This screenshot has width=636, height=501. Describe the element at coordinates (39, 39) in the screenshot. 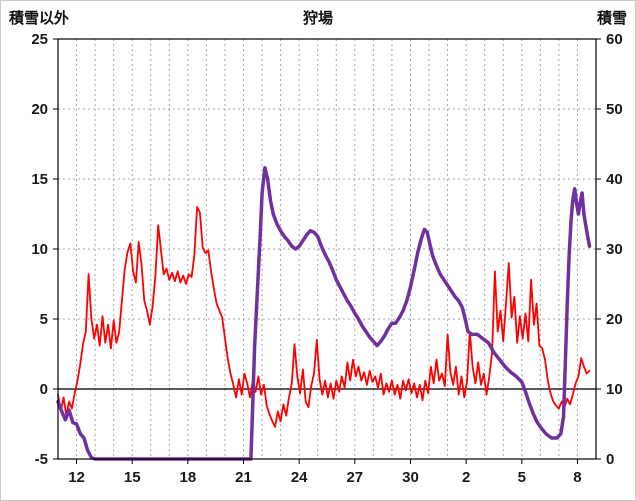

I see `svg-text: 25` at that location.